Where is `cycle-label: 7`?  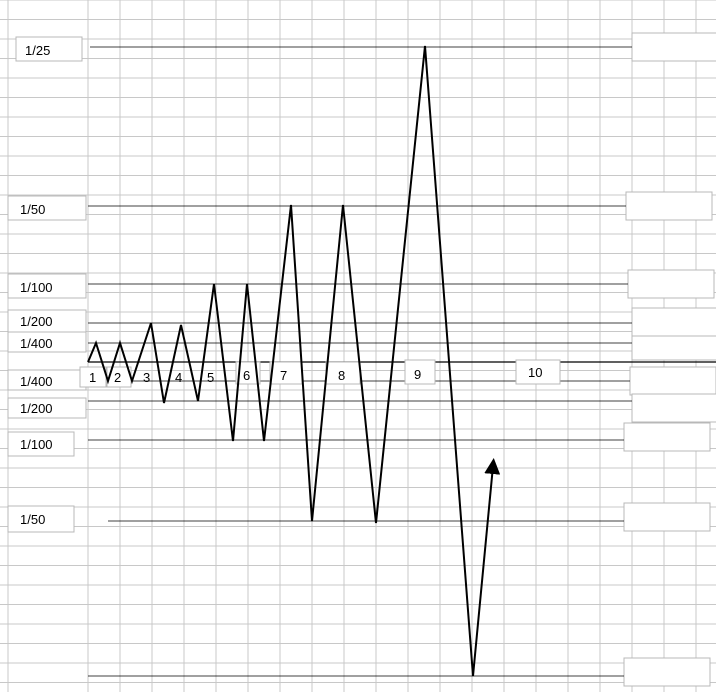
cycle-label: 7 is located at coordinates (283, 375).